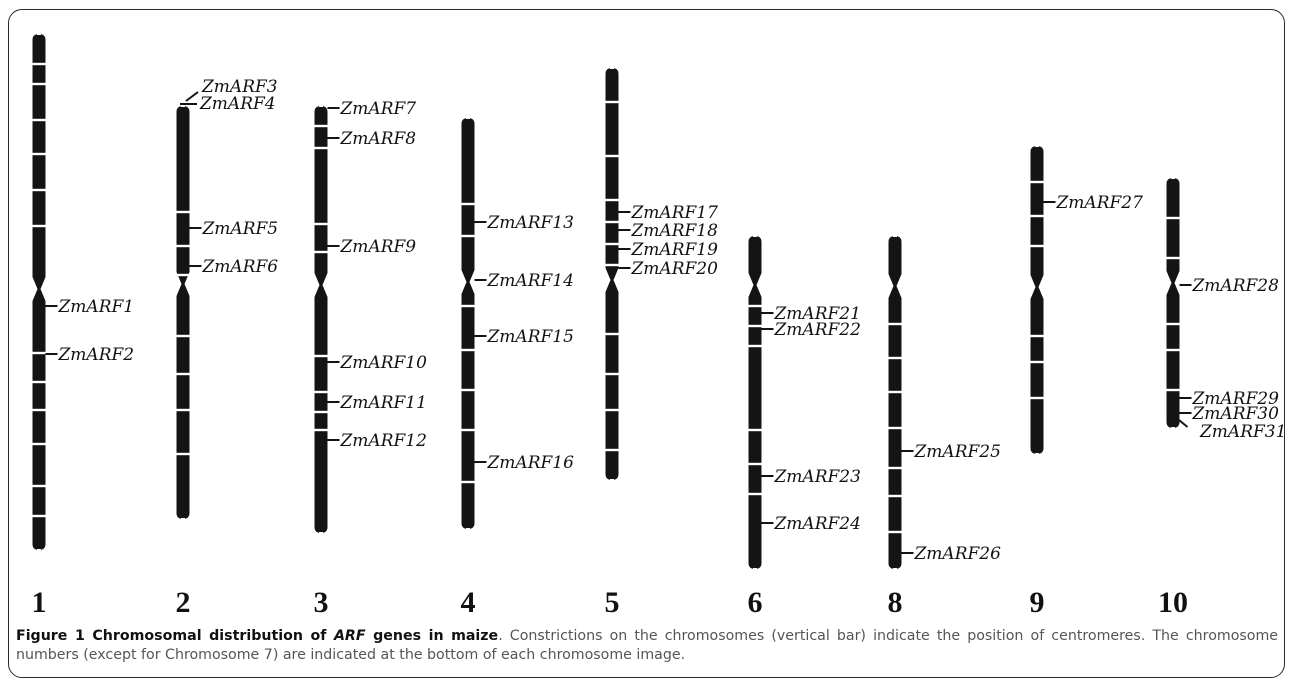 This screenshot has width=1293, height=686. I want to click on gene-label: ZmARF7, so click(378, 109).